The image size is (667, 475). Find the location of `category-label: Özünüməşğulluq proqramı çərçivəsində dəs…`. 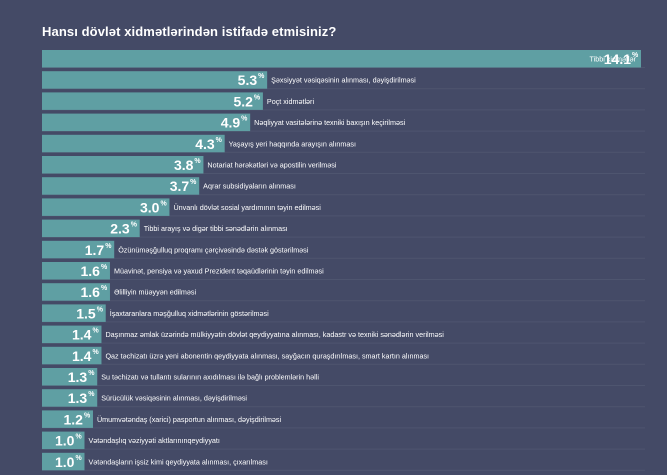

category-label: Özünüməşğulluq proqramı çərçivəsində dəs… is located at coordinates (213, 249).